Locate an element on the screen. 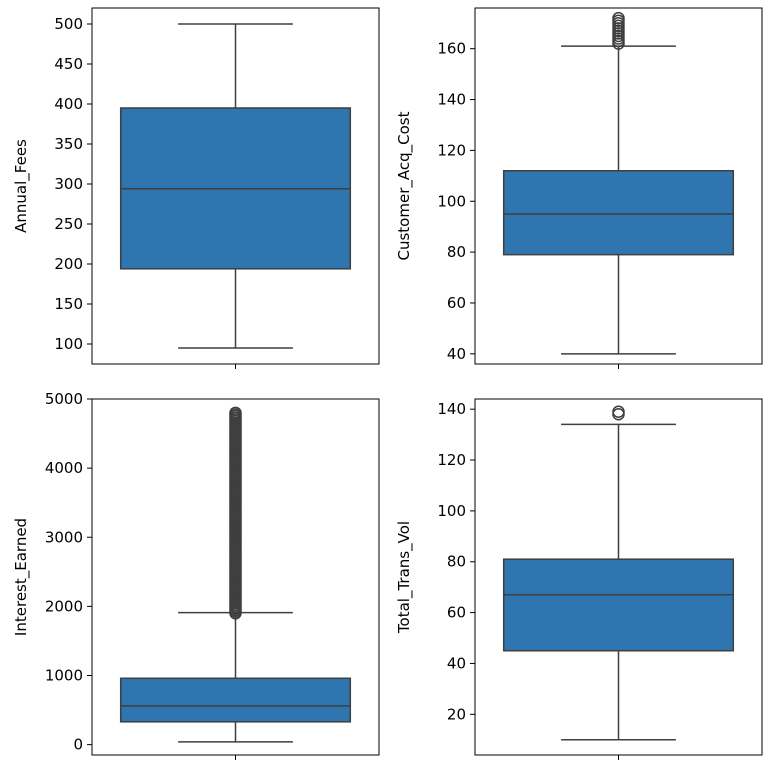 Image resolution: width=770 pixels, height=769 pixels. y-axis-label: Interest_Earned is located at coordinates (21, 577).